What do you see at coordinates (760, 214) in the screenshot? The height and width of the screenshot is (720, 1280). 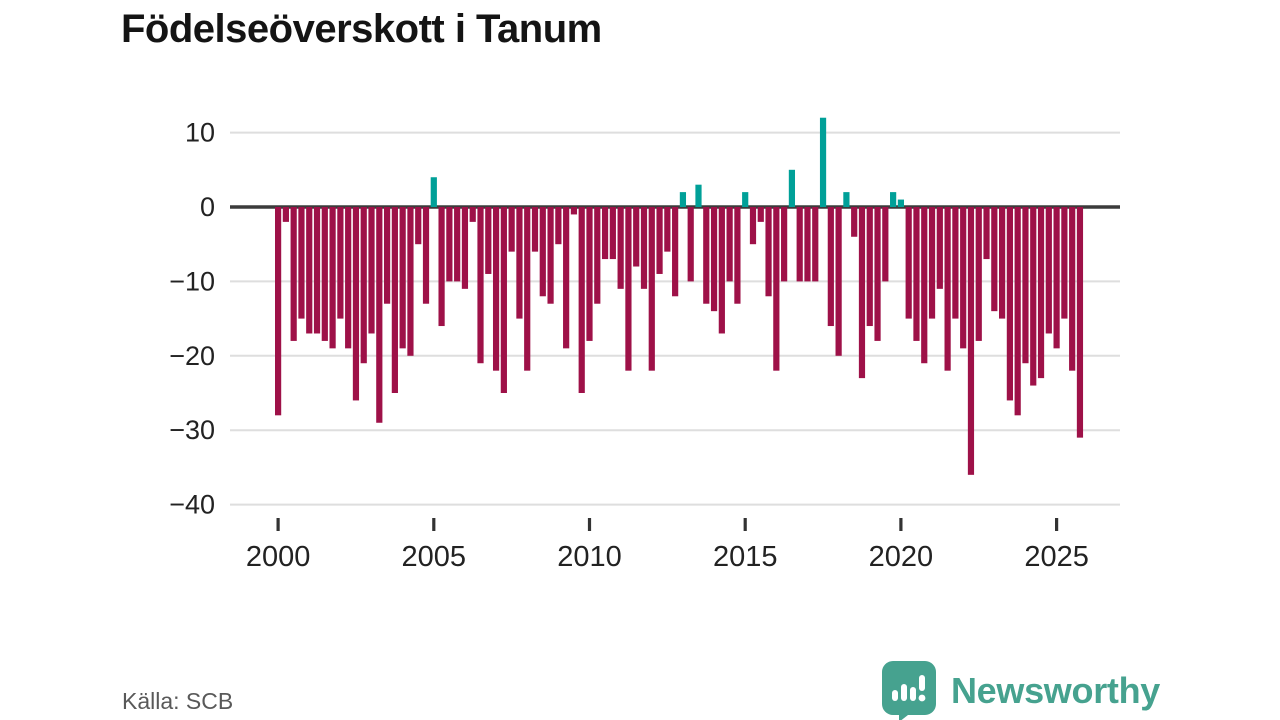 I see `bar-2015Q3` at bounding box center [760, 214].